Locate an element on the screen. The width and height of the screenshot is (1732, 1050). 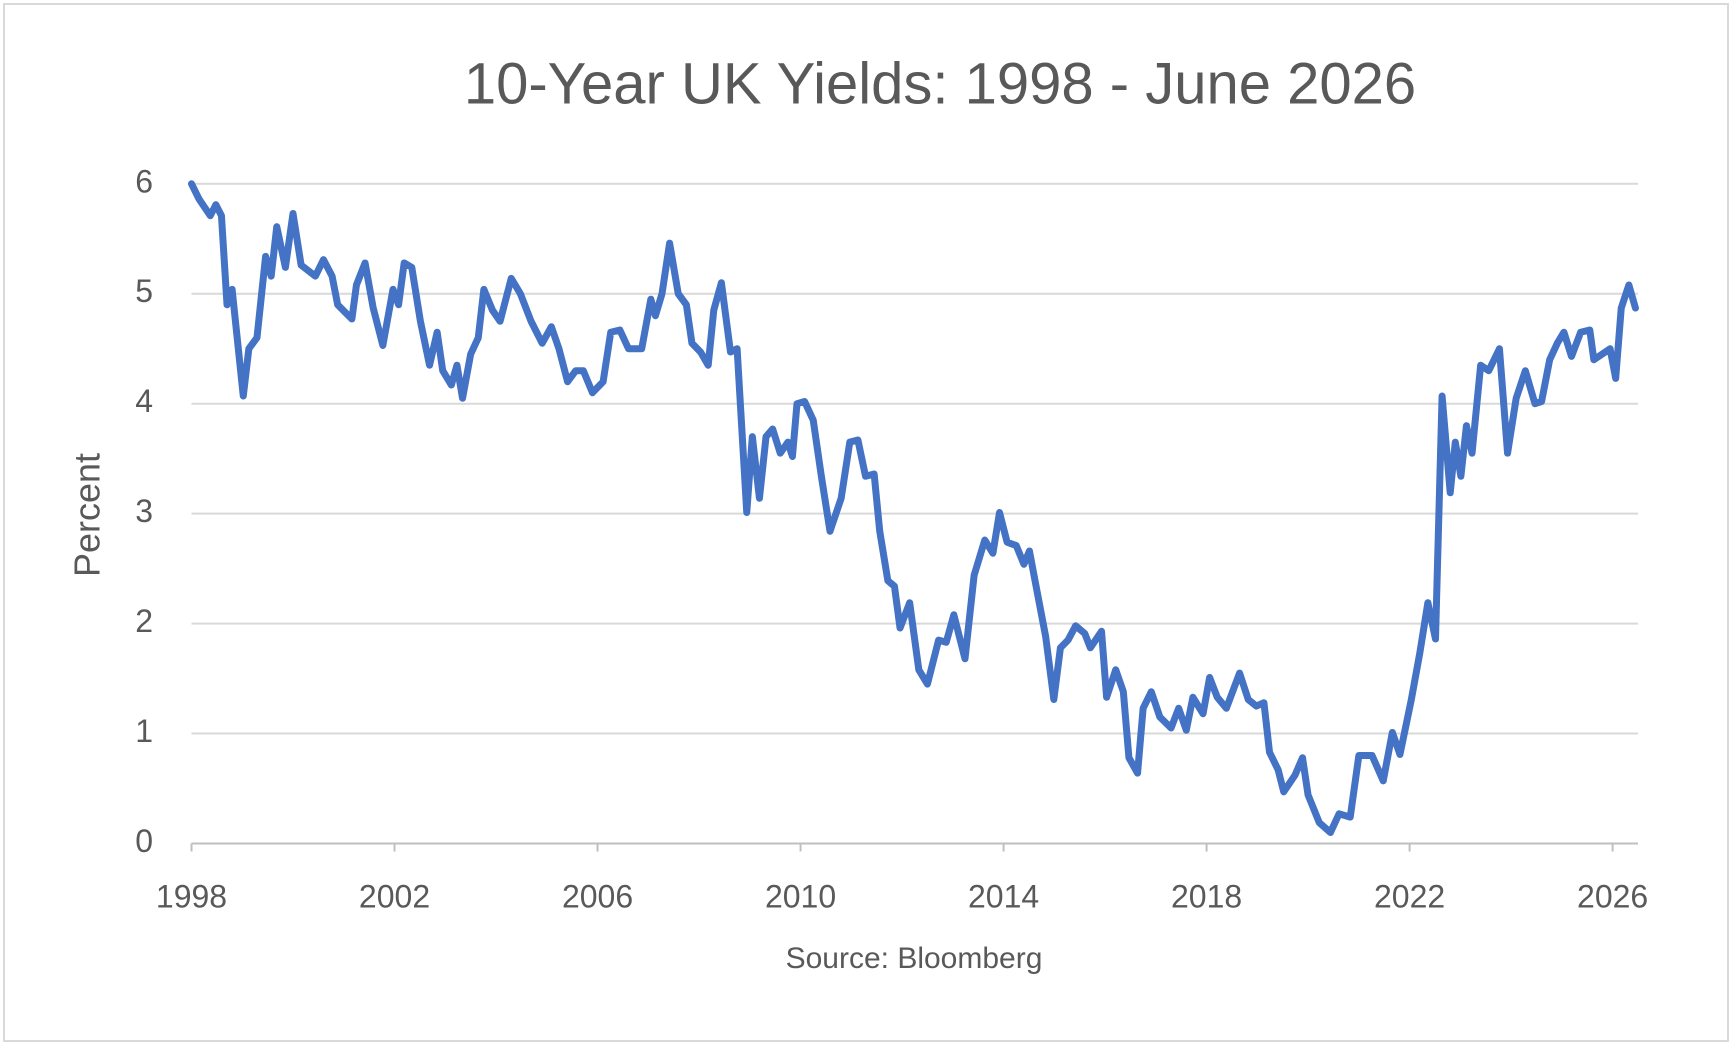
x-tick-label: 2018 is located at coordinates (1206, 896).